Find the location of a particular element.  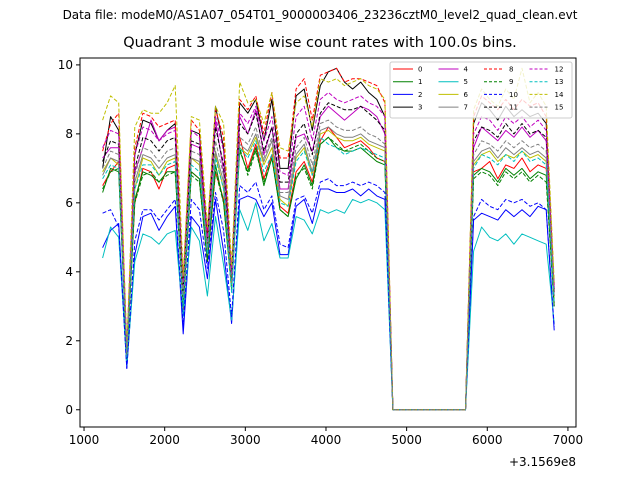

x-tick-label: 2000 is located at coordinates (164, 440).